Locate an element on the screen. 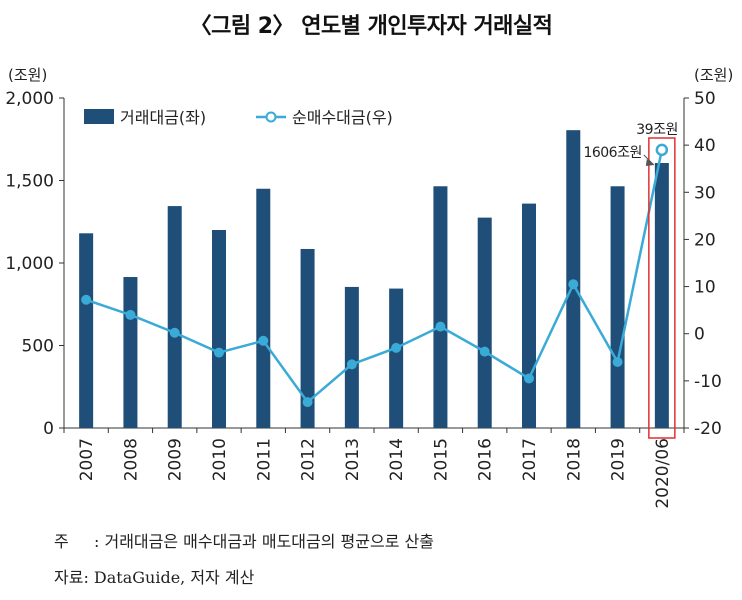 This screenshot has width=742, height=600. source-note: 자료: DataGuide, 저자 계산 is located at coordinates (154, 577).